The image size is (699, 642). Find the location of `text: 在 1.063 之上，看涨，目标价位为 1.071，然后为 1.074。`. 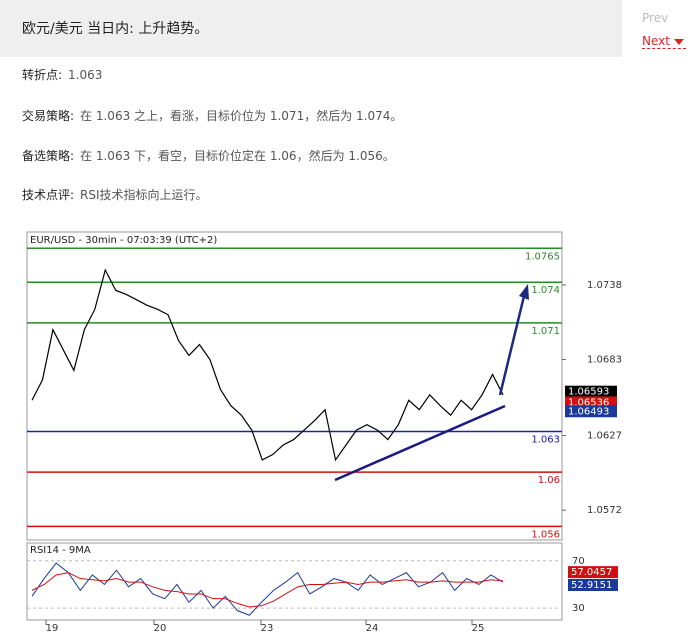

text: 在 1.063 之上，看涨，目标价位为 1.071，然后为 1.074。 is located at coordinates (241, 116).